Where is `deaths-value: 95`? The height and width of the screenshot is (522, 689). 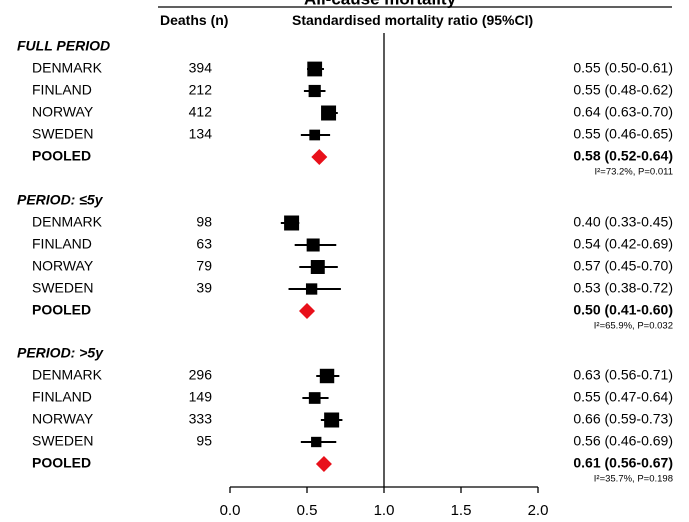 deaths-value: 95 is located at coordinates (204, 441).